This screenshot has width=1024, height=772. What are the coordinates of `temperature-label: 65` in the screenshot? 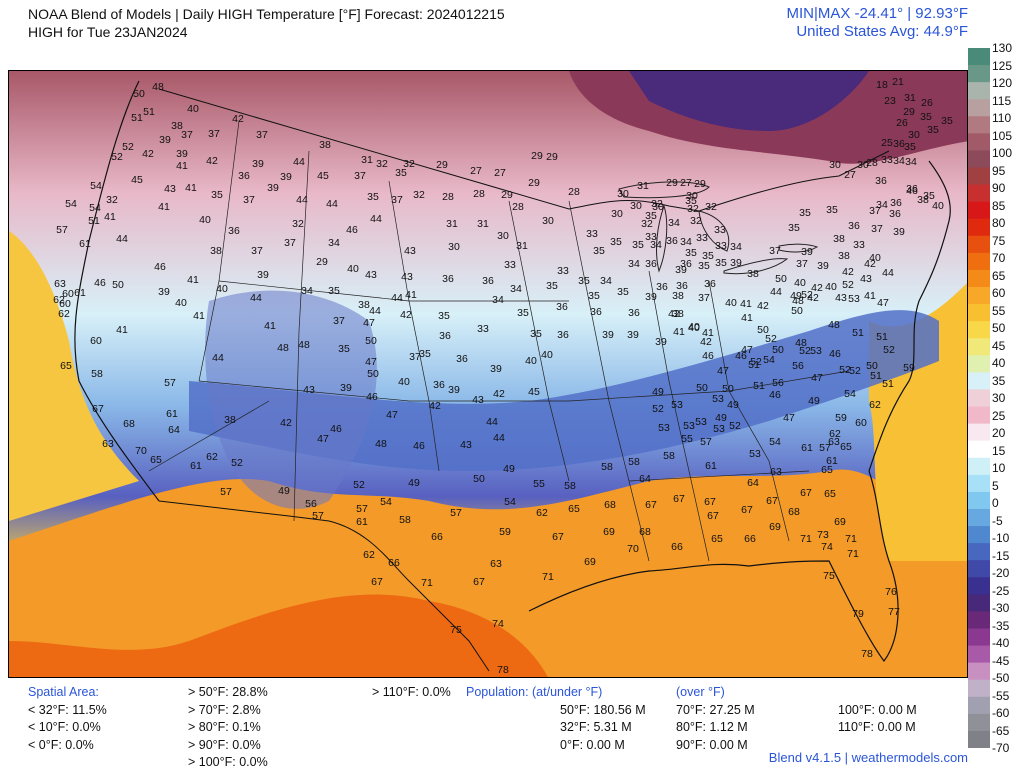 It's located at (574, 509).